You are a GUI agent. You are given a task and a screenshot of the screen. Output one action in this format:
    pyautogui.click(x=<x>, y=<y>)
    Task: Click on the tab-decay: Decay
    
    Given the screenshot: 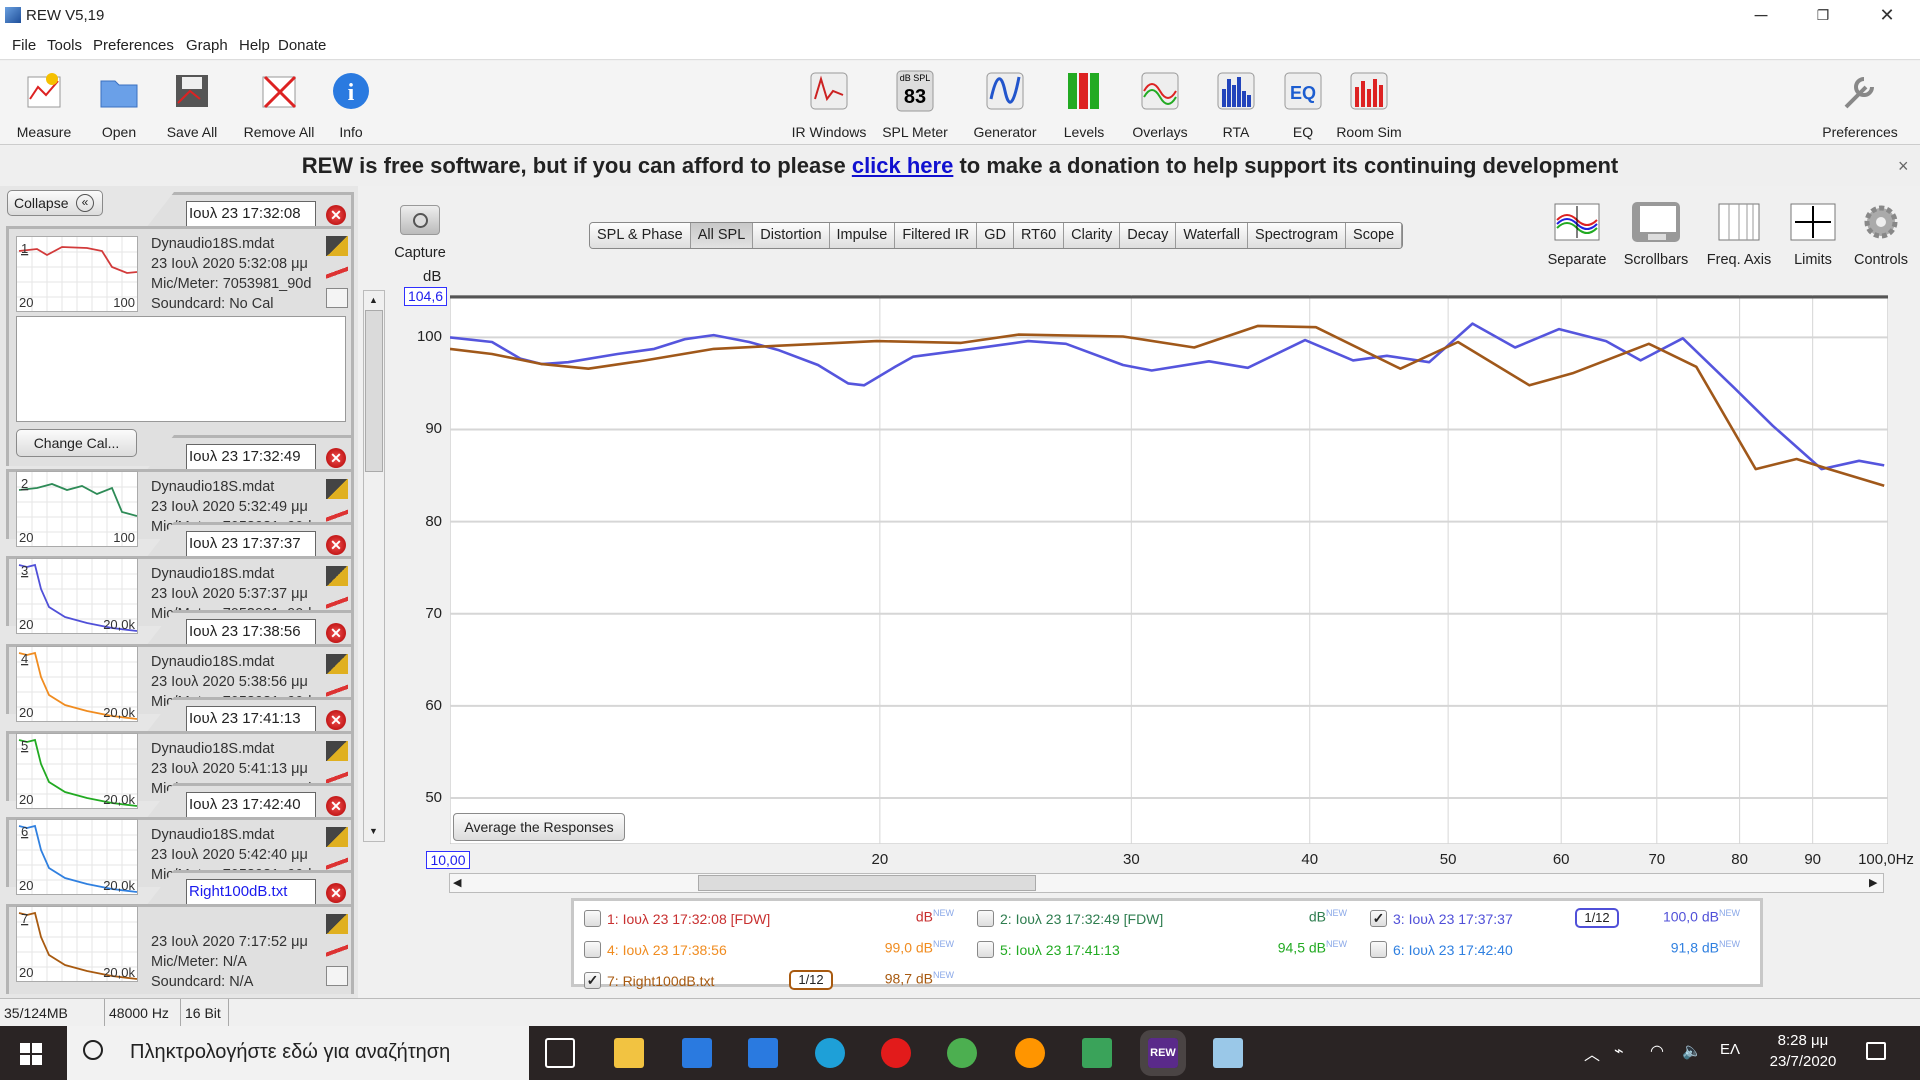 What is the action you would take?
    pyautogui.click(x=1148, y=235)
    